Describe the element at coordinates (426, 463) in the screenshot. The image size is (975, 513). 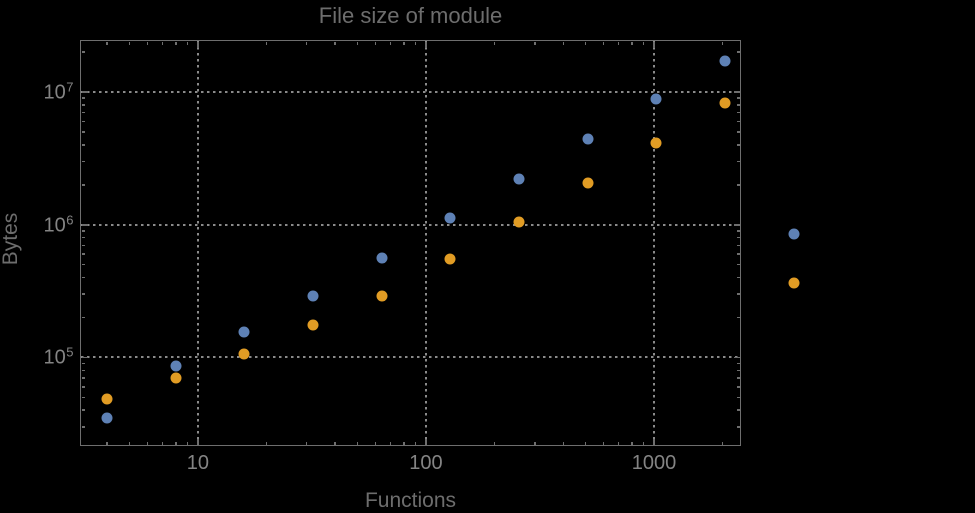
I see `x-tick-label: 100` at that location.